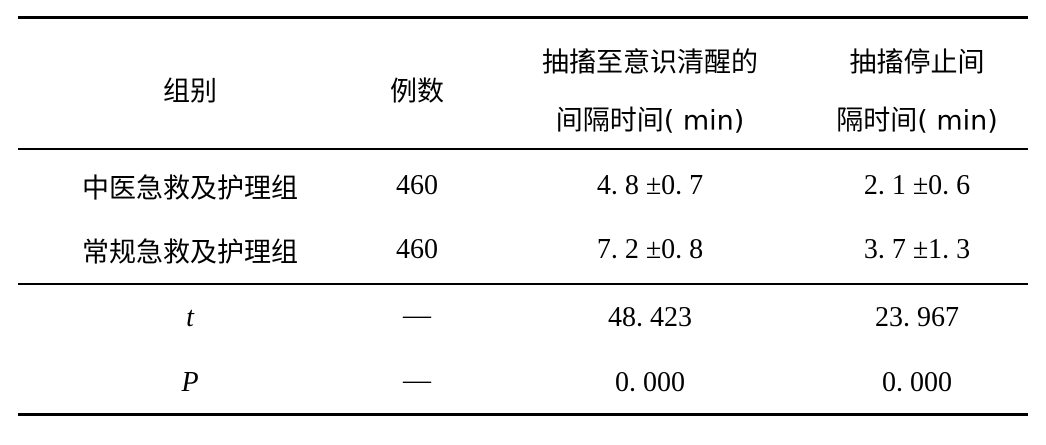 The width and height of the screenshot is (1046, 445). I want to click on time-to-conscious: 4. 8 ±0. 7, so click(650, 185).